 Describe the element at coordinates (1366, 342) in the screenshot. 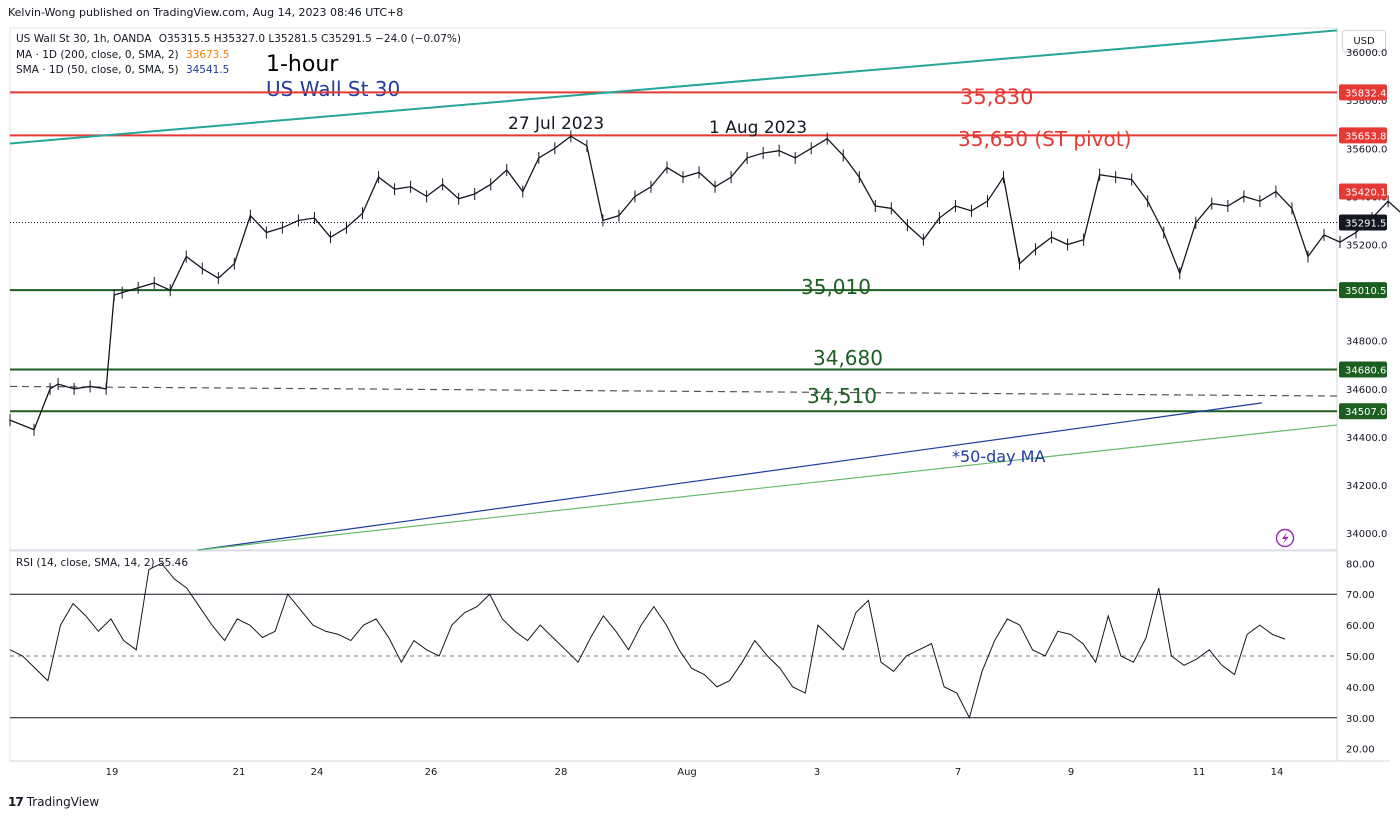

I see `y-tick-label: 34800.0` at that location.